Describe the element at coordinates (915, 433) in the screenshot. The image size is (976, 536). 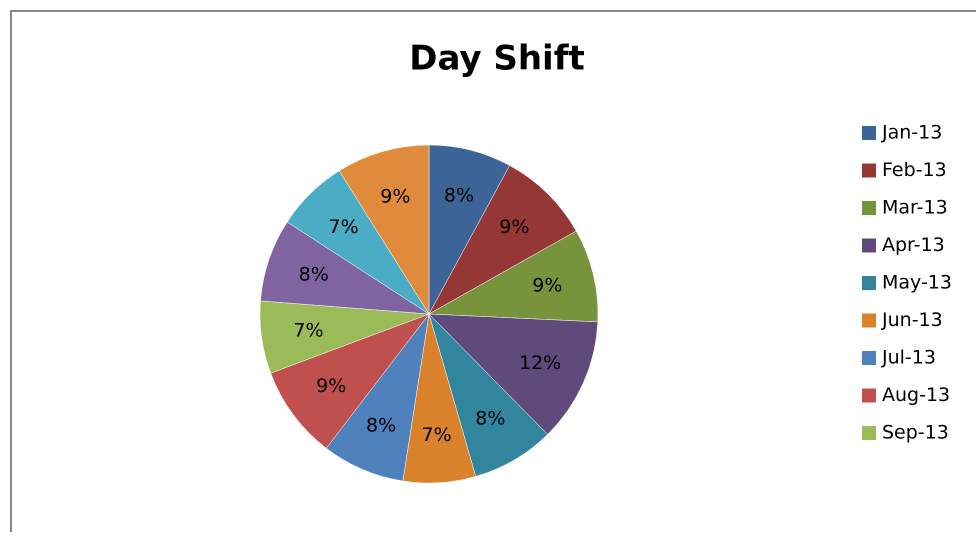
I see `legend-label: Sep-13` at that location.